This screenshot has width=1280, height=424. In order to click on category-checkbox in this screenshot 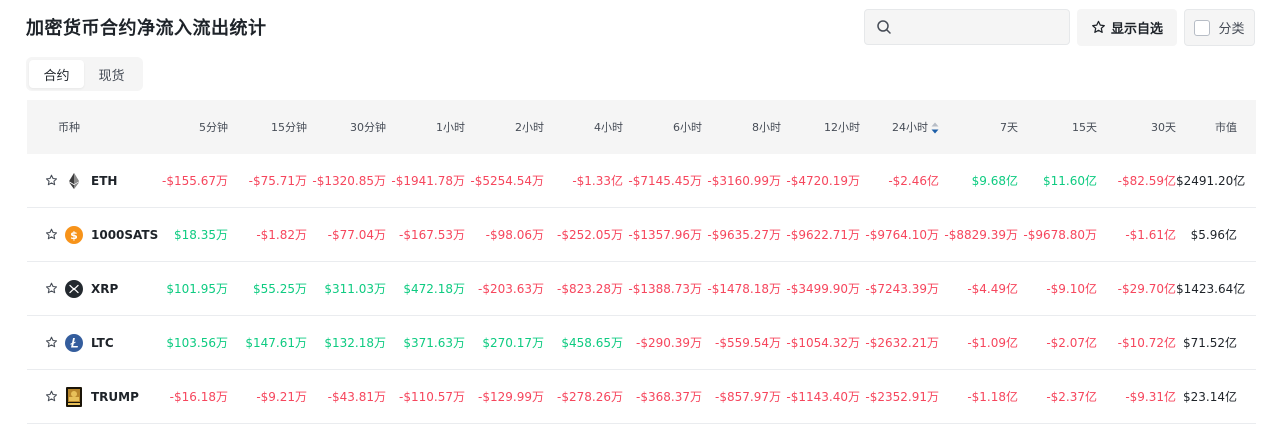, I will do `click(1202, 27)`.